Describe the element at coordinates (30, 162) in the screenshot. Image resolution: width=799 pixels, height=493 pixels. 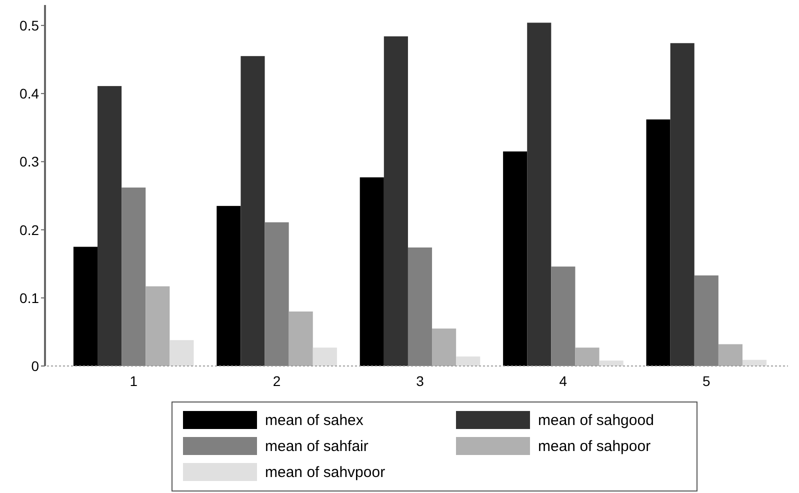
I see `y-tick-label: 0.3` at that location.